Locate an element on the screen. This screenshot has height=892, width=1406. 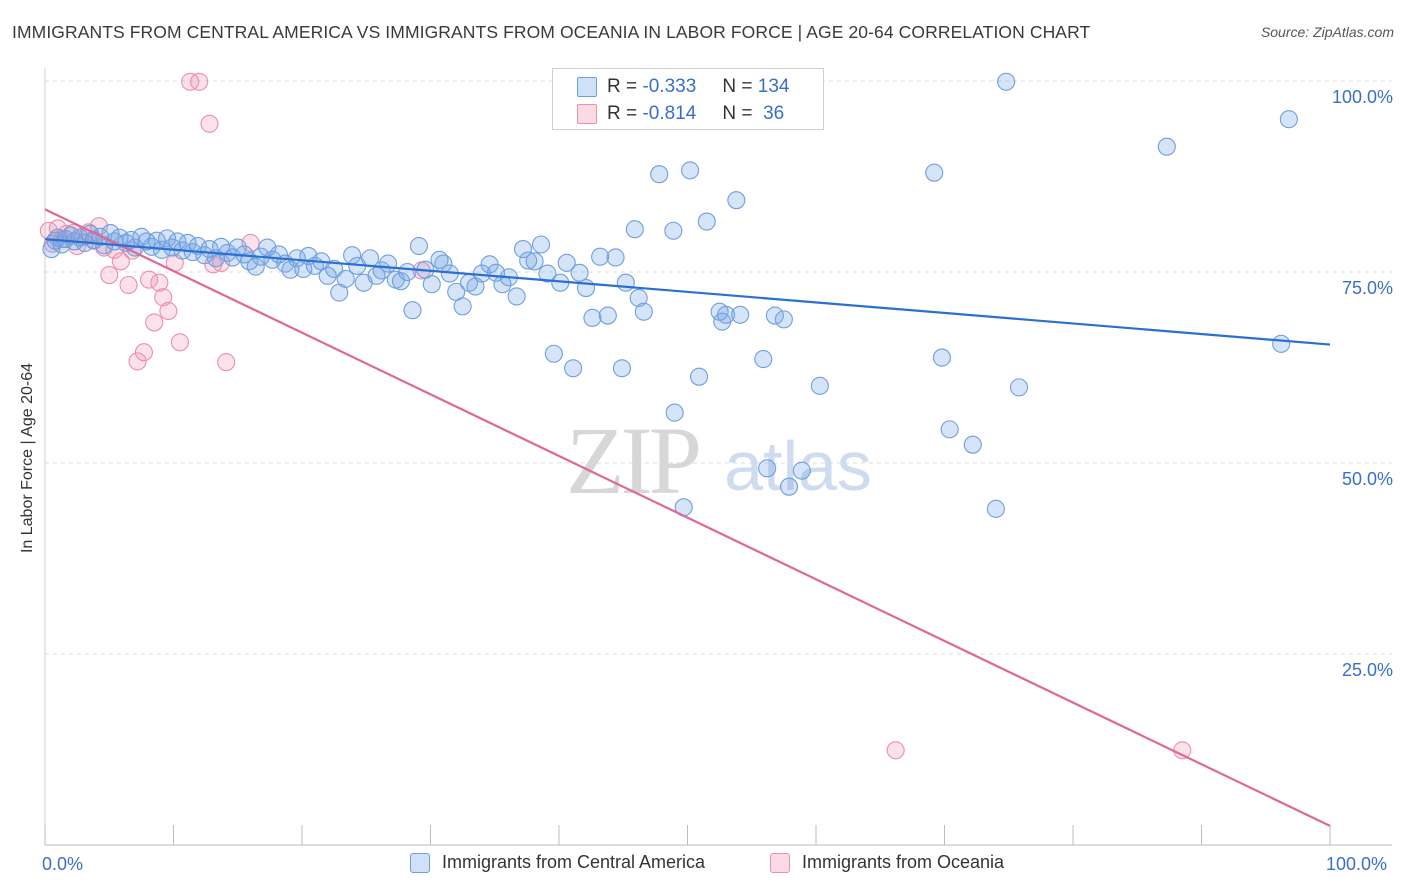
watermark-zip: ZIP is located at coordinates (632, 460).